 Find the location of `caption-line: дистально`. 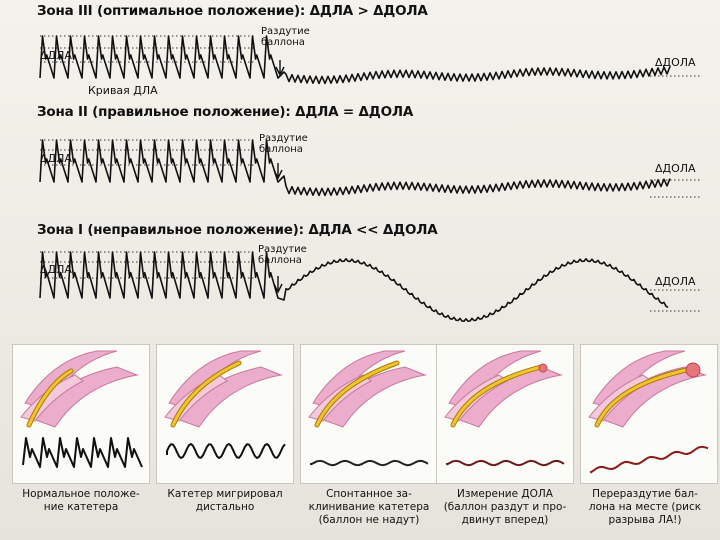

caption-line: дистально is located at coordinates (225, 507).